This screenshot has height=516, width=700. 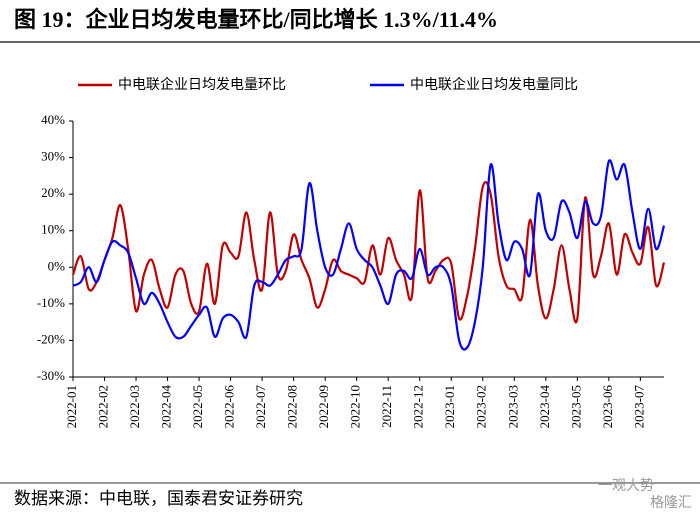 What do you see at coordinates (638, 407) in the screenshot?
I see `x-tick-label: 2023-07` at bounding box center [638, 407].